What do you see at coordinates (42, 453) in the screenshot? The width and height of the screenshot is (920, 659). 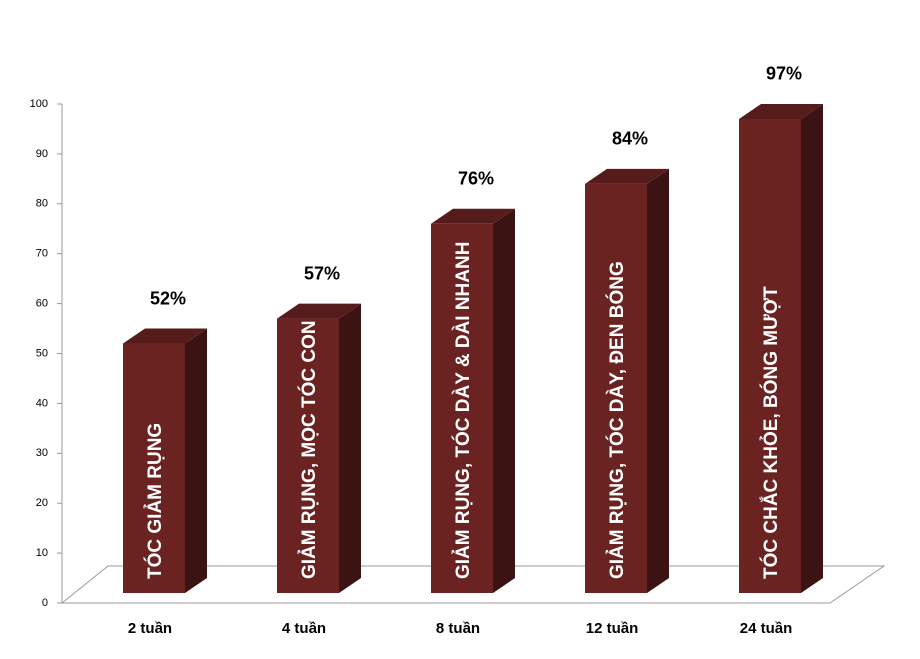 I see `y-tick-label: 30` at bounding box center [42, 453].